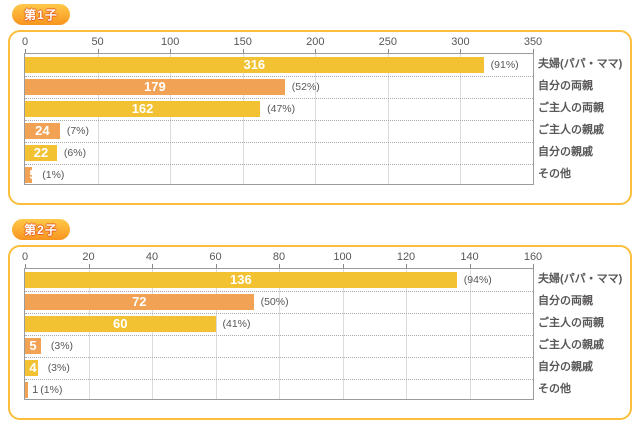 The height and width of the screenshot is (431, 640). Describe the element at coordinates (565, 301) in the screenshot. I see `category-label: 自分の両親` at that location.